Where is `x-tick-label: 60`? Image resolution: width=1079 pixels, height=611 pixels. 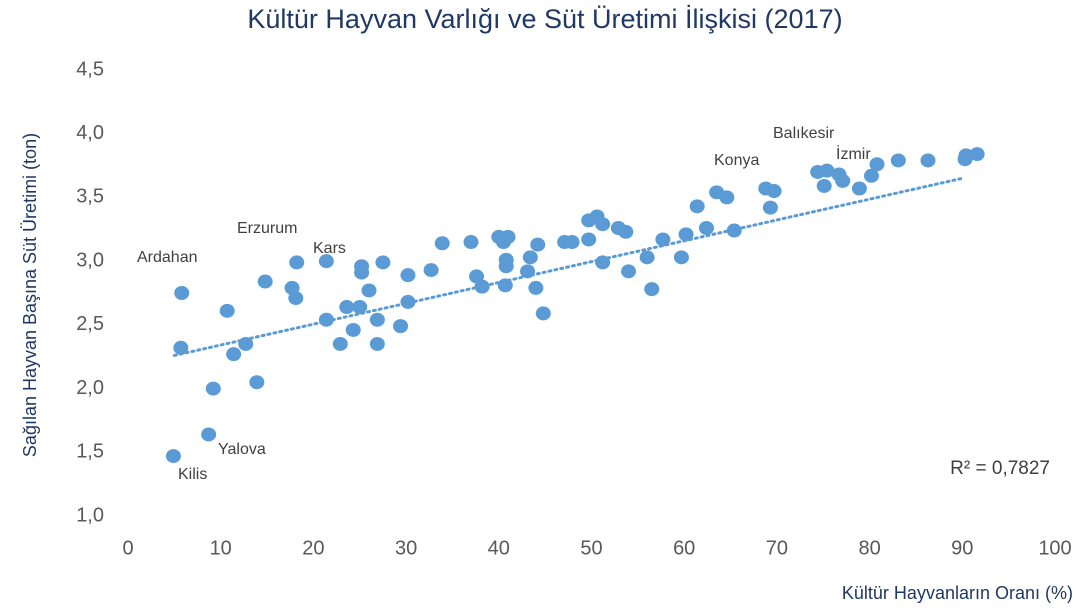 x-tick-label: 60 is located at coordinates (684, 548).